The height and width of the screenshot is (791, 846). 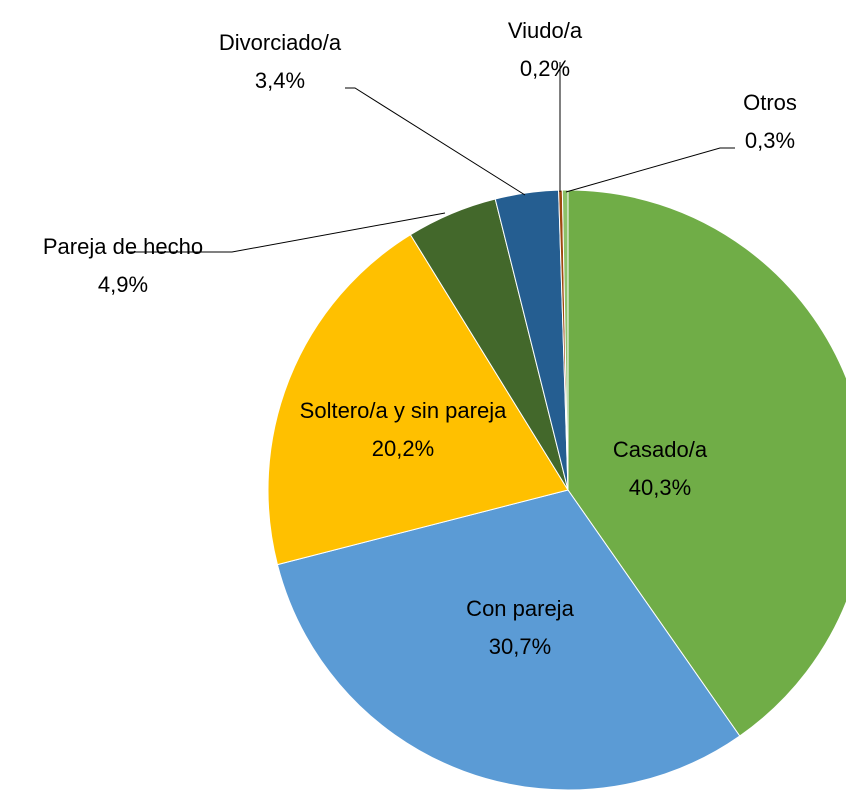 I want to click on data-label: Viudo/a 0,2%, so click(x=545, y=50).